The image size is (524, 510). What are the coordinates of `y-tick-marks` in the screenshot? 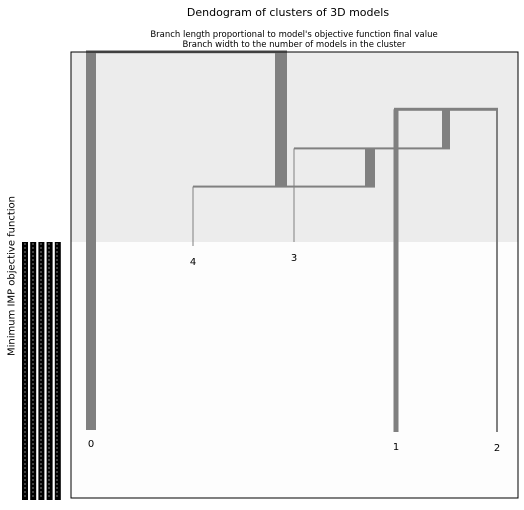 It's located at (42, 371).